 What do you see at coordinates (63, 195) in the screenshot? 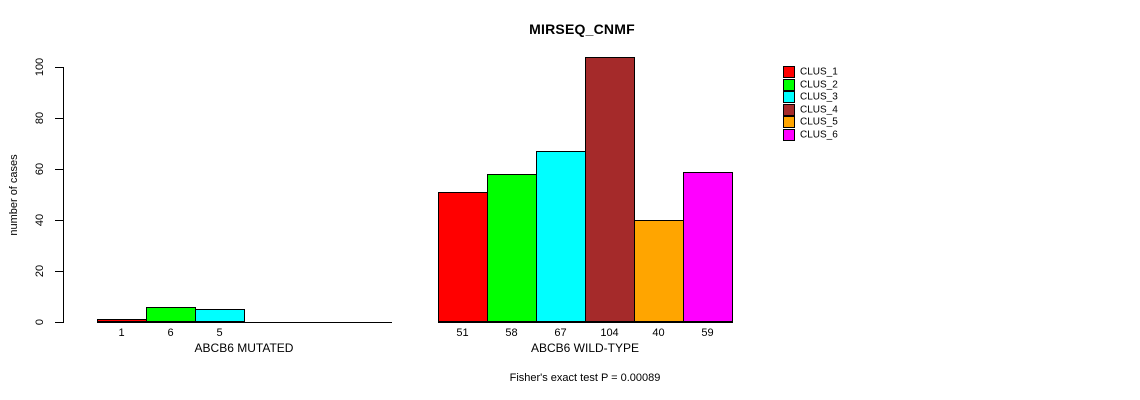
I see `y-axis-line` at bounding box center [63, 195].